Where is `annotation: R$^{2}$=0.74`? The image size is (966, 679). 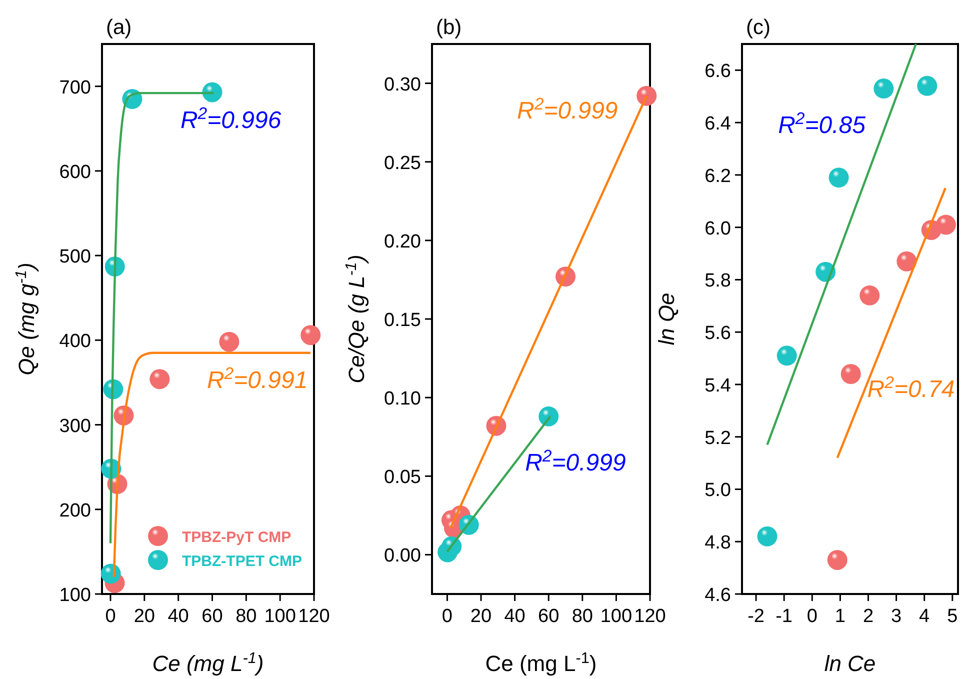 annotation: R$^{2}$=0.74 is located at coordinates (911, 388).